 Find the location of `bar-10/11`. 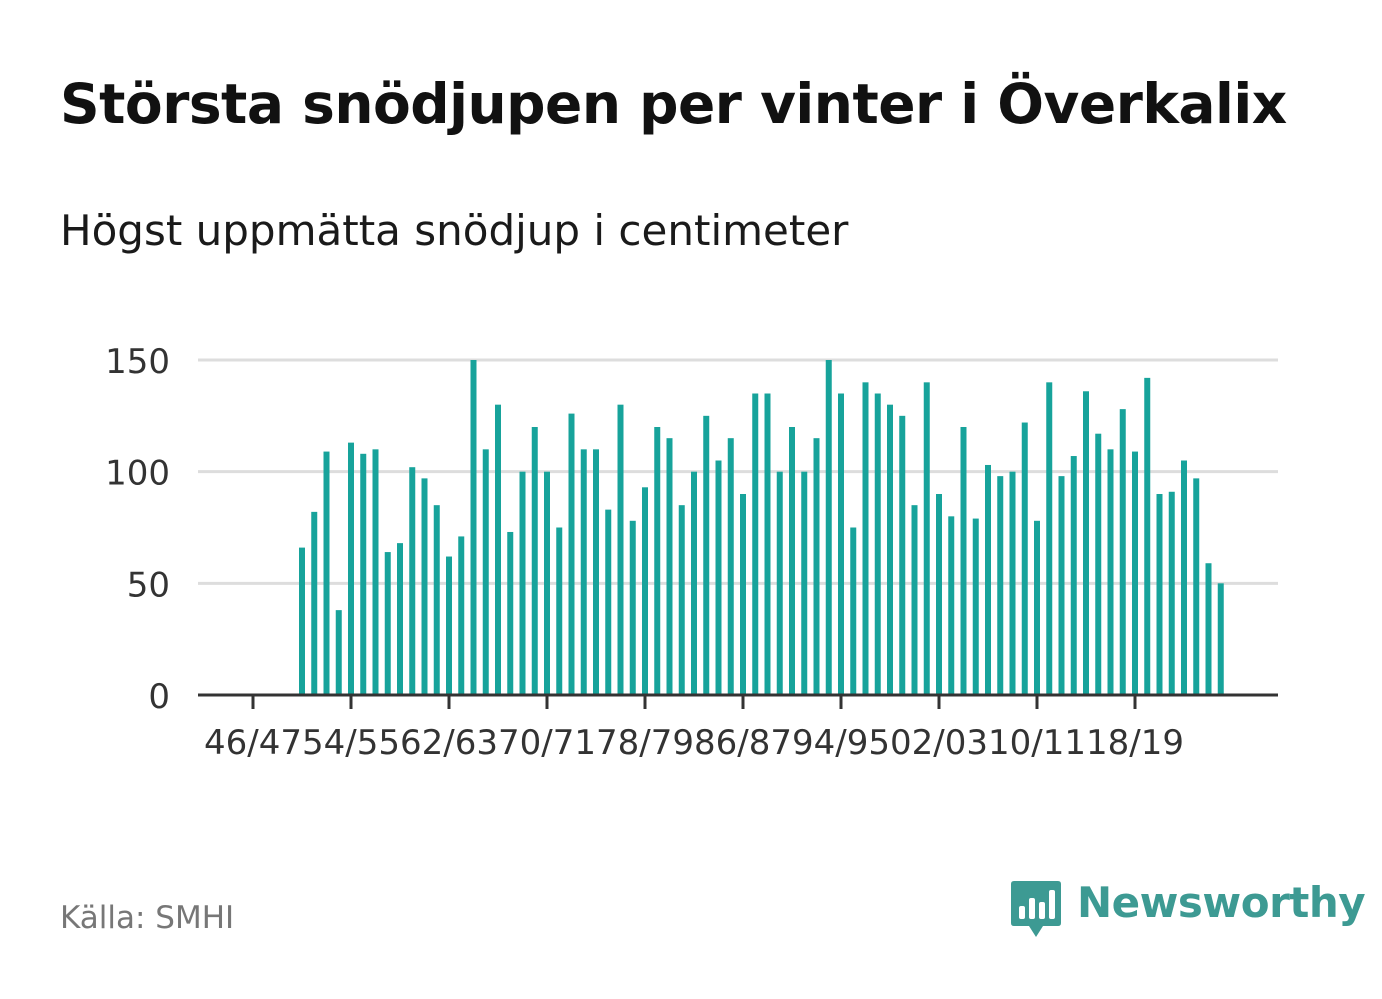

bar-10/11 is located at coordinates (1037, 607).